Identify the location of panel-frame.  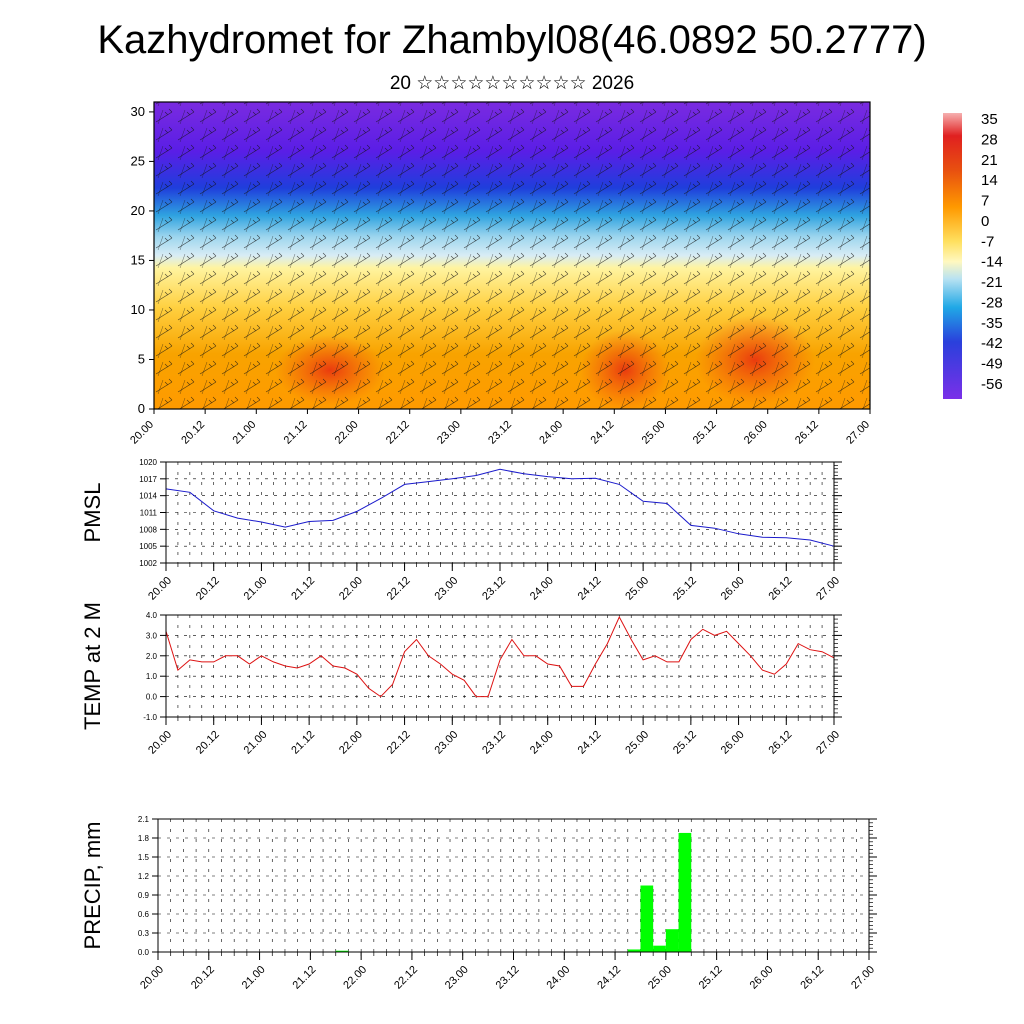
(513, 885).